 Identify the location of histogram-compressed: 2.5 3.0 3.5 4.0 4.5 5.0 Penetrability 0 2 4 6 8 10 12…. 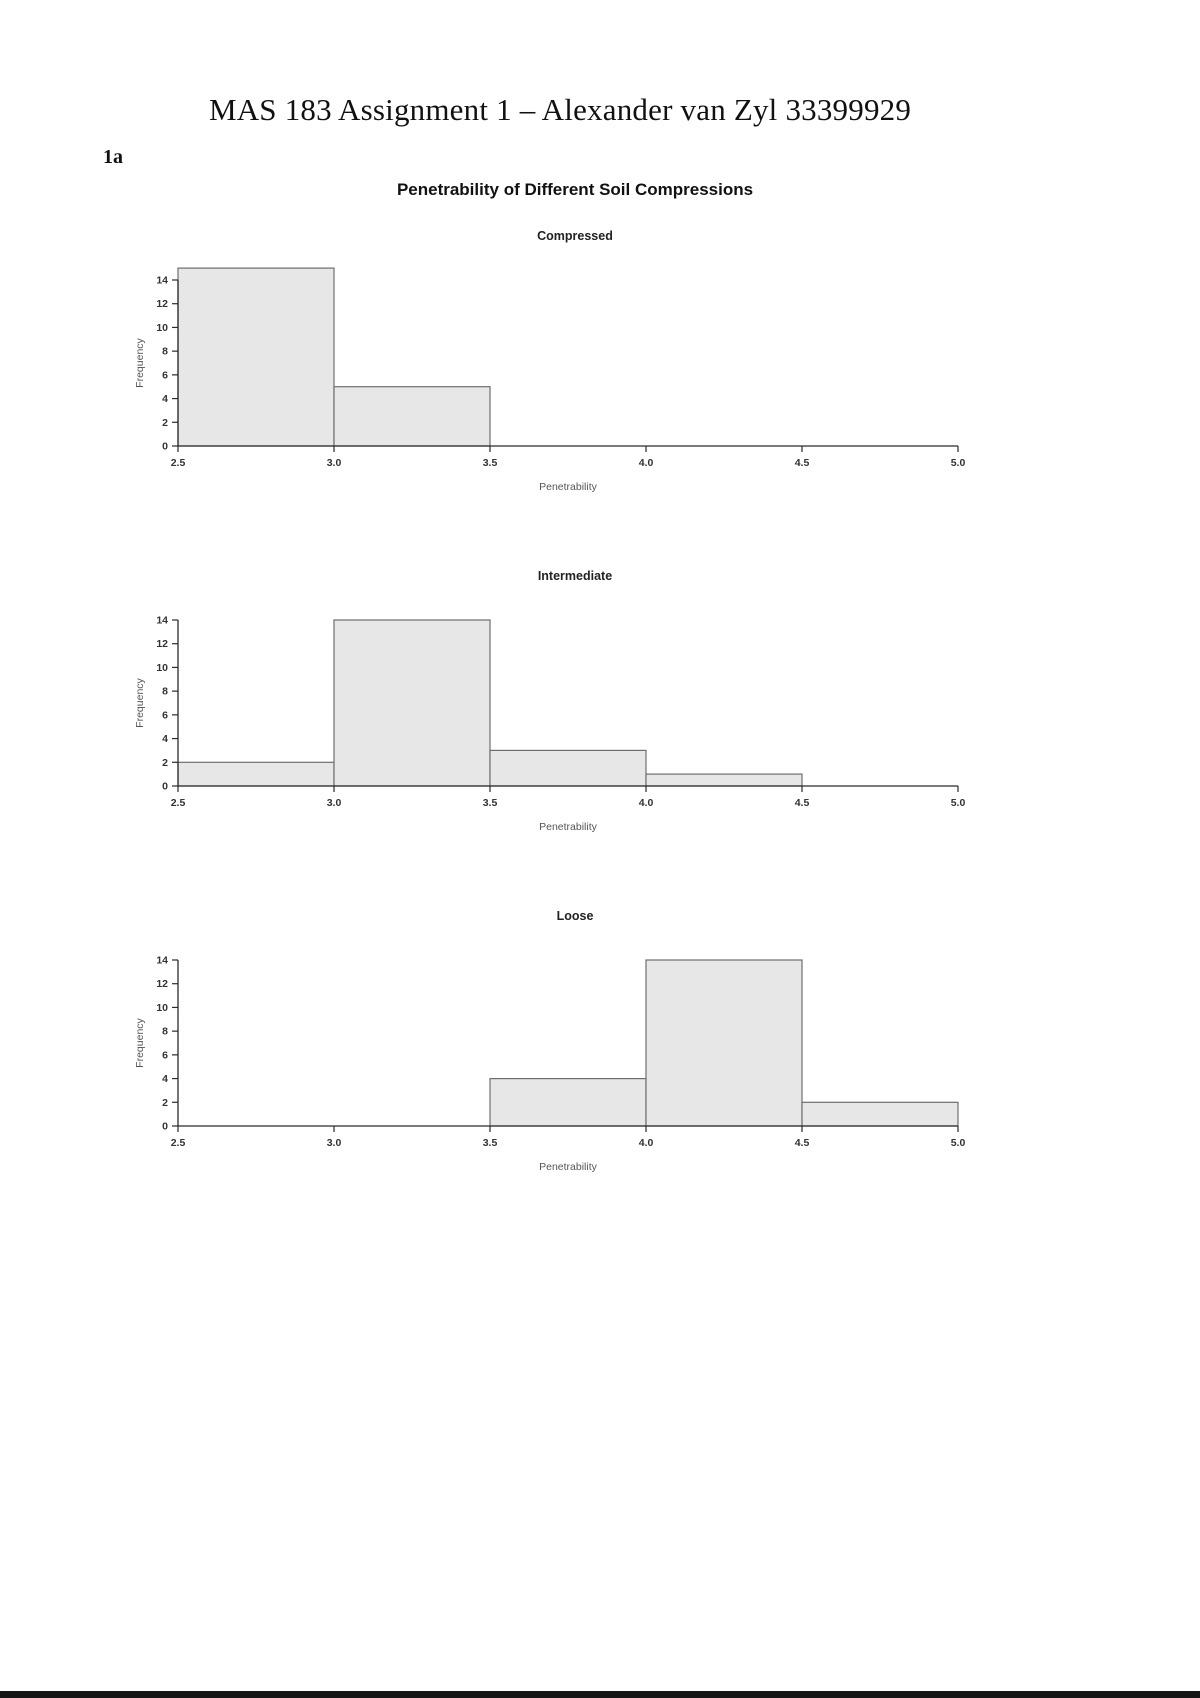
(575, 375).